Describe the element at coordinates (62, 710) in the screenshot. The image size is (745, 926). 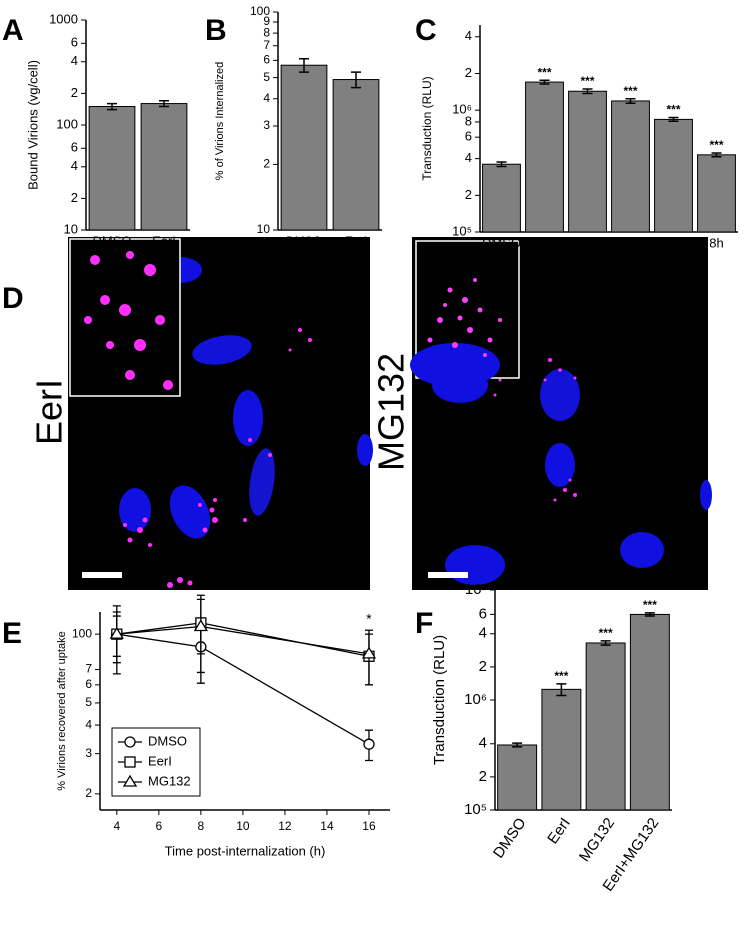
I see `y-axis-label: % Virions recovered after uptake` at that location.